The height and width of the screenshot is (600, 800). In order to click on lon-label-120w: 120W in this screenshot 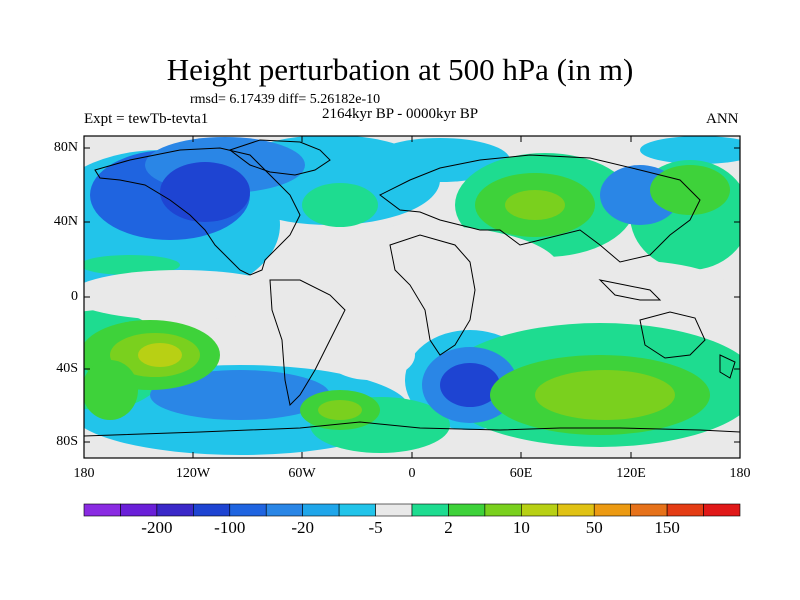, I will do `click(193, 473)`.